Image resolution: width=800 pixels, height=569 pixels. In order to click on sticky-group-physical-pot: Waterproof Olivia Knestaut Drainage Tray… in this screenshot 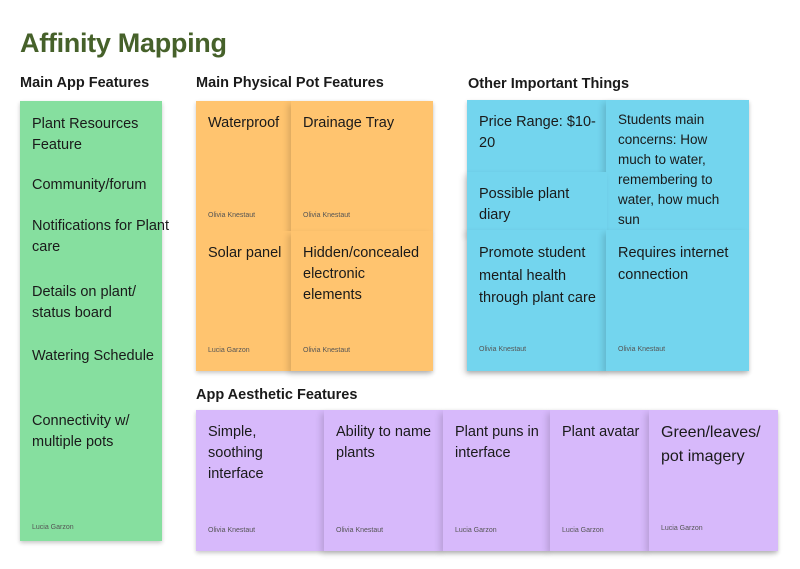, I will do `click(314, 236)`.